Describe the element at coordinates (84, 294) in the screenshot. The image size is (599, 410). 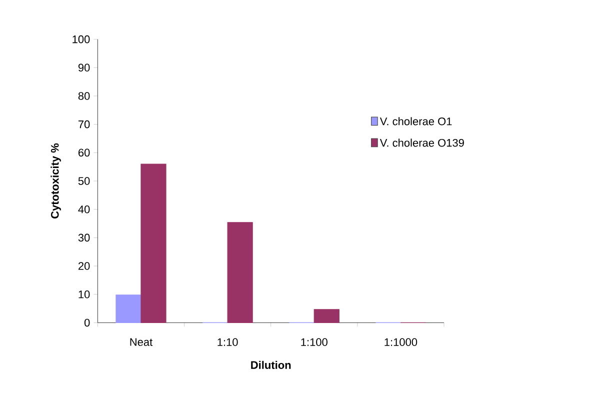
I see `y-tick-label: 10` at that location.